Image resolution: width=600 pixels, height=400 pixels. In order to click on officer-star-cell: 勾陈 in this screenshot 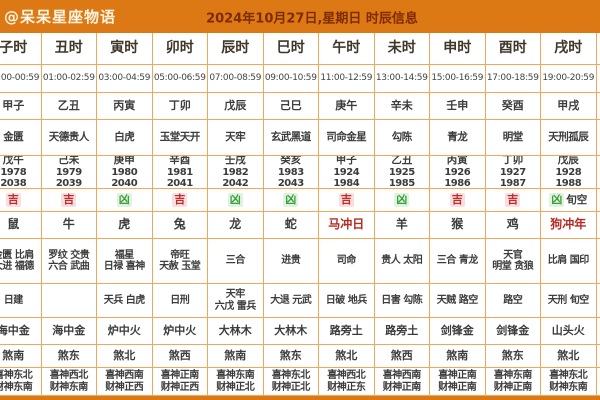, I will do `click(402, 138)`.